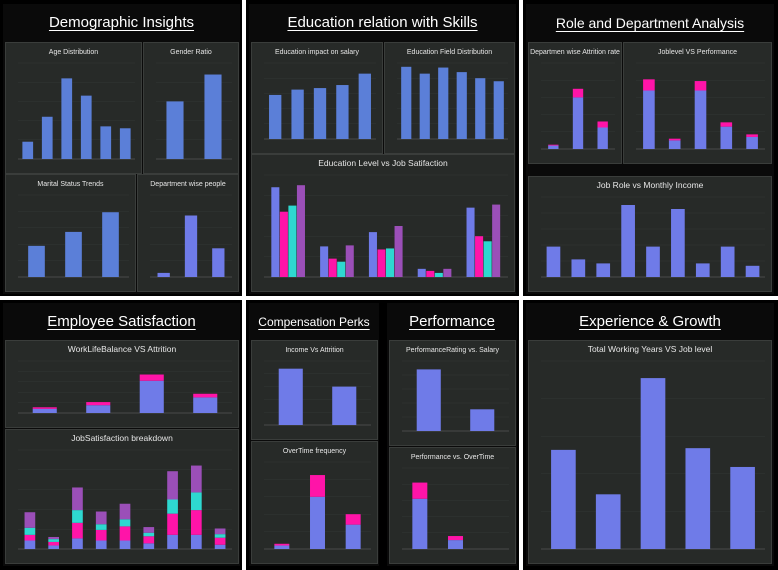 The height and width of the screenshot is (570, 778). I want to click on chart-marital-status: Marital Status Trends, so click(70, 233).